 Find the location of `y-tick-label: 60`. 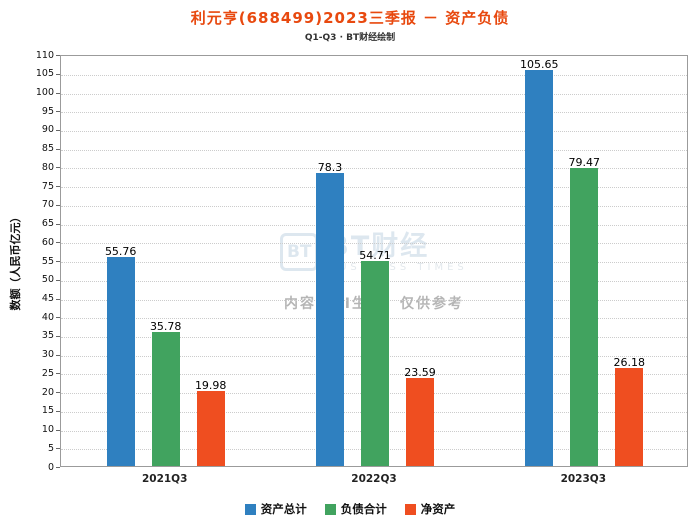

y-tick-label: 60 is located at coordinates (47, 242).